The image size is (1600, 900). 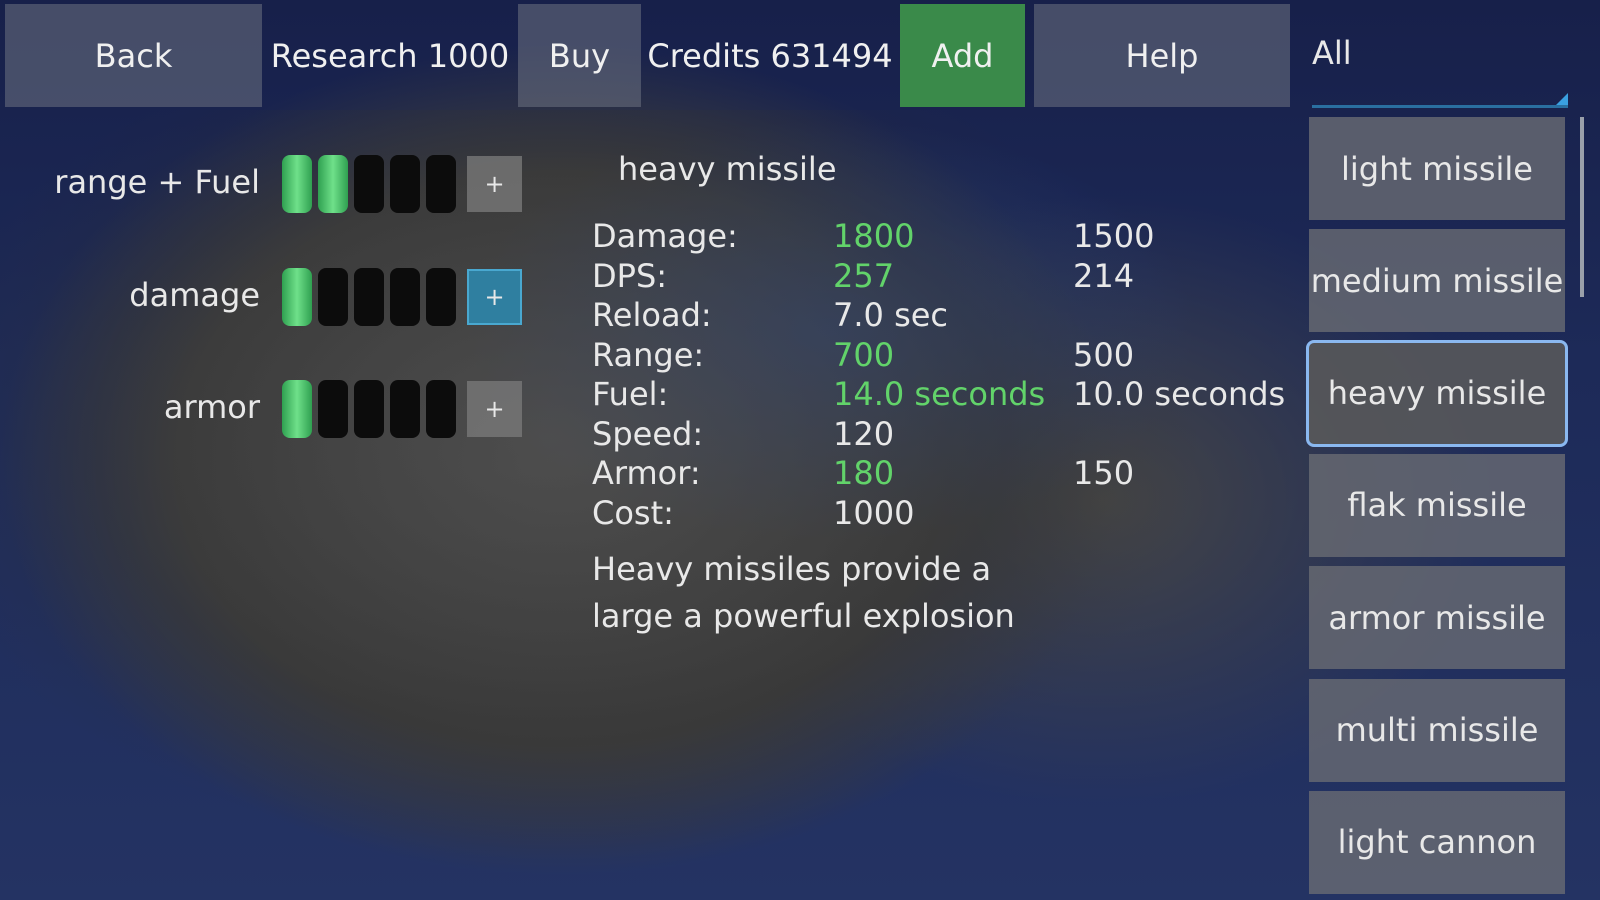 I want to click on weapon-list-item: medium missile, so click(x=1437, y=281).